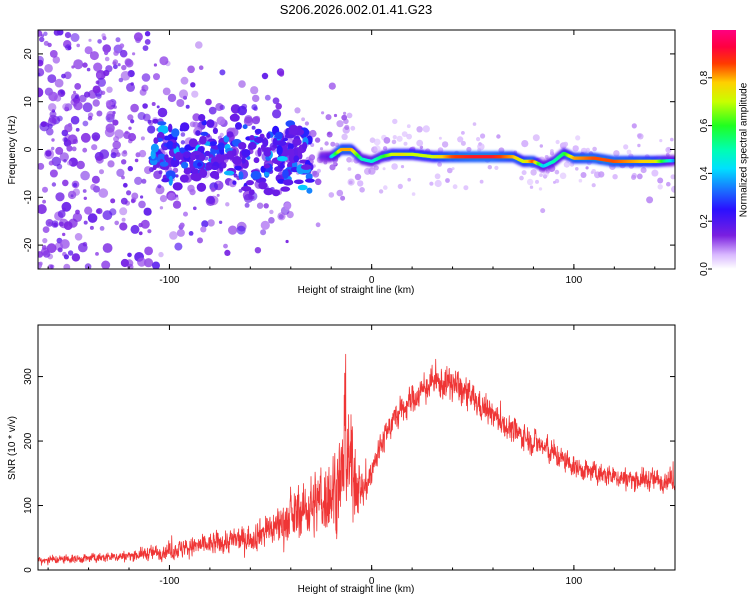  I want to click on y-tick-label: 20, so click(28, 54).